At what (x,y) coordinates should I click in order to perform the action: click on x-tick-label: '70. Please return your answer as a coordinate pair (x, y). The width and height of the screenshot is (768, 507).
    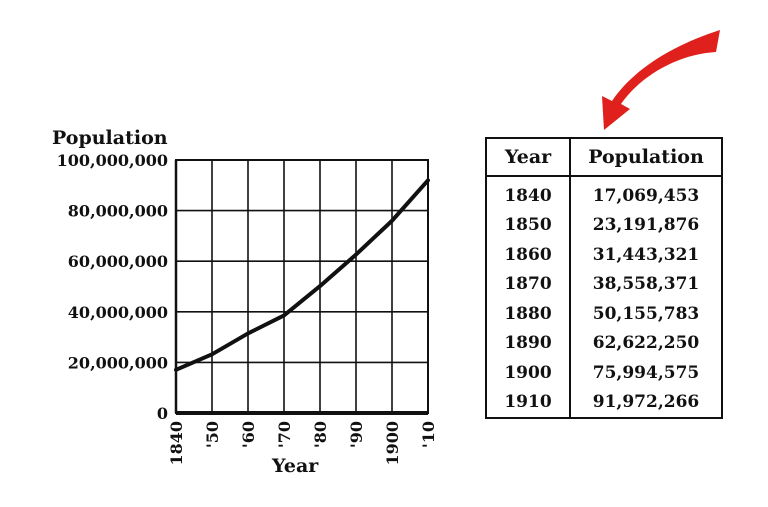
    Looking at the image, I should click on (284, 434).